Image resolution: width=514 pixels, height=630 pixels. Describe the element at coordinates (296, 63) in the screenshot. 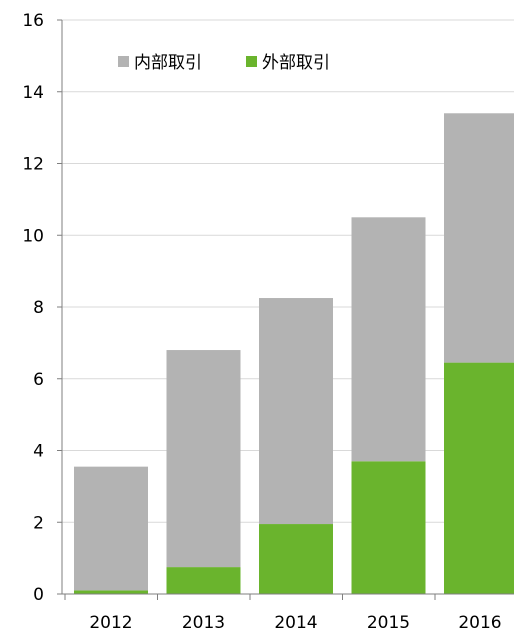

I see `legend-label-external: 外部取引` at that location.